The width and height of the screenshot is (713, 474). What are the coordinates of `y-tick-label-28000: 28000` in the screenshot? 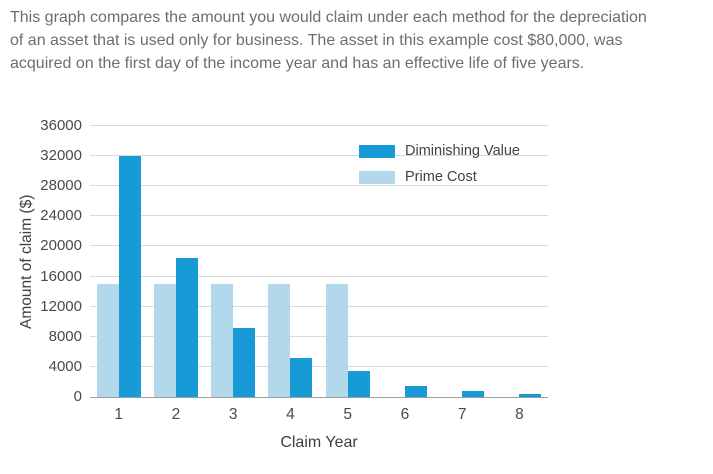 It's located at (61, 186).